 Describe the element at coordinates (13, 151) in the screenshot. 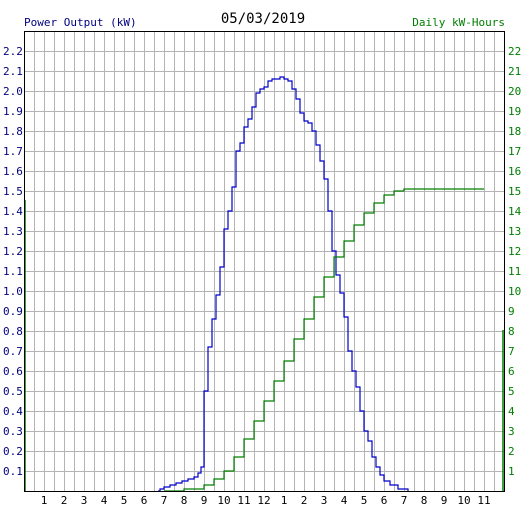

I see `left-tick-label: 1.7` at that location.